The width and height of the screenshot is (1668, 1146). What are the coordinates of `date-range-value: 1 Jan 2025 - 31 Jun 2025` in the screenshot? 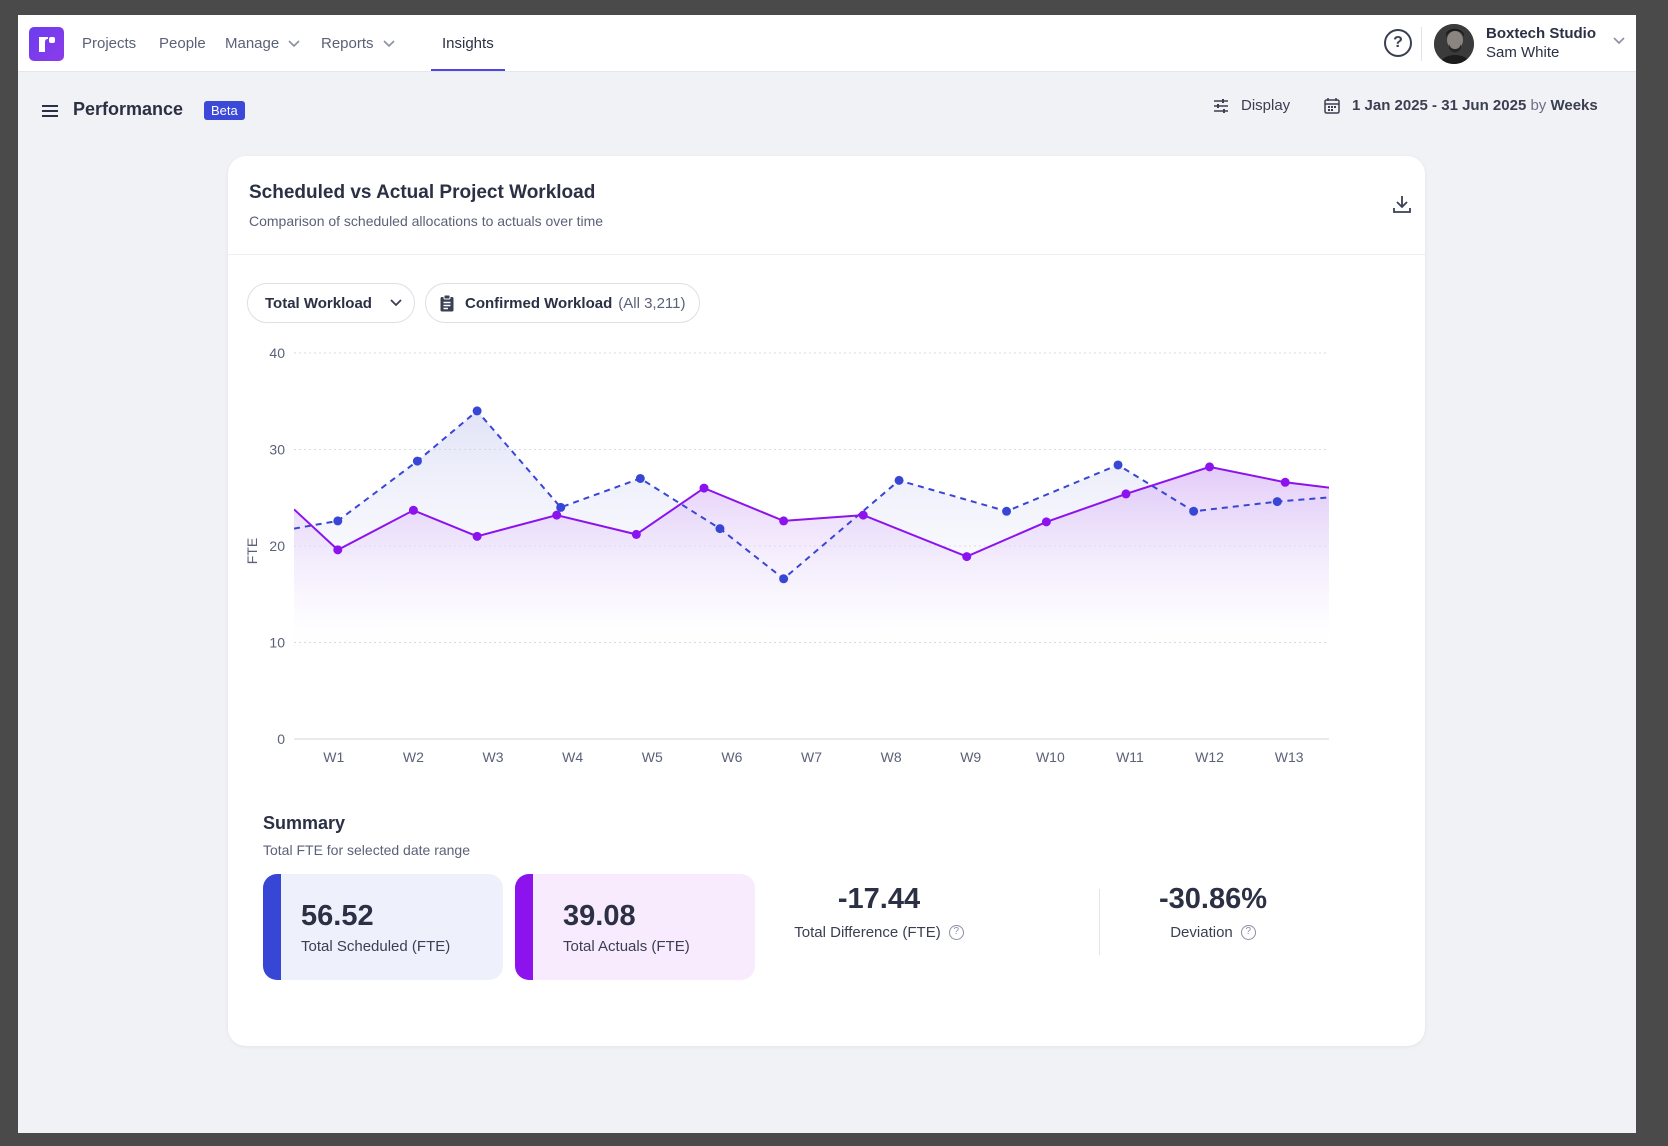 It's located at (1439, 105).